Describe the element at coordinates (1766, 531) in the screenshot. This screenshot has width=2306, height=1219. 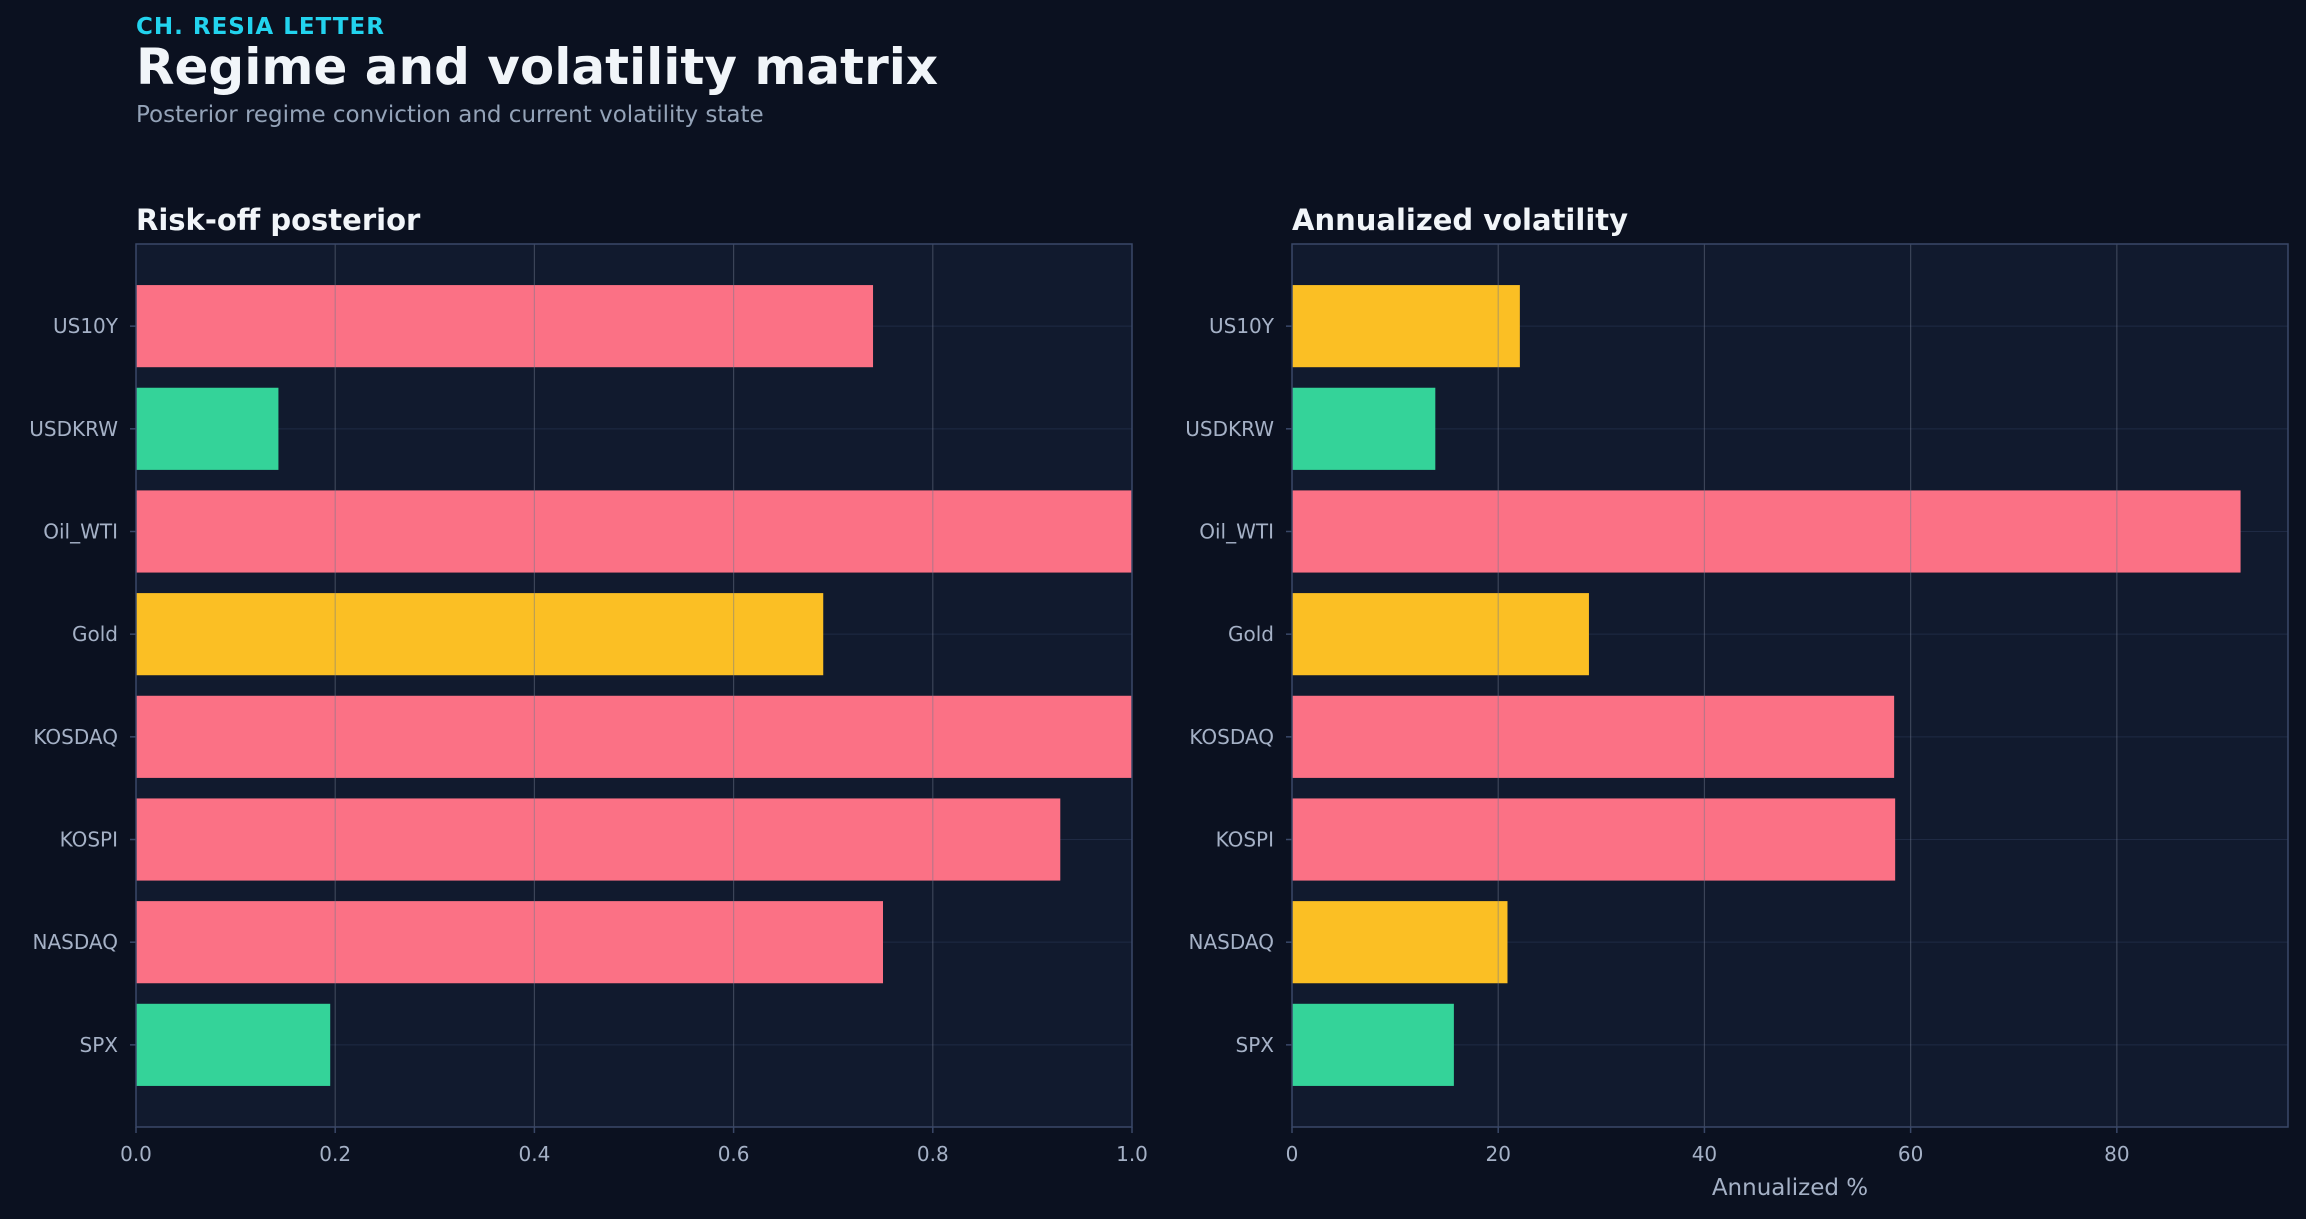
I see `volatility-bar-oil-wti` at that location.